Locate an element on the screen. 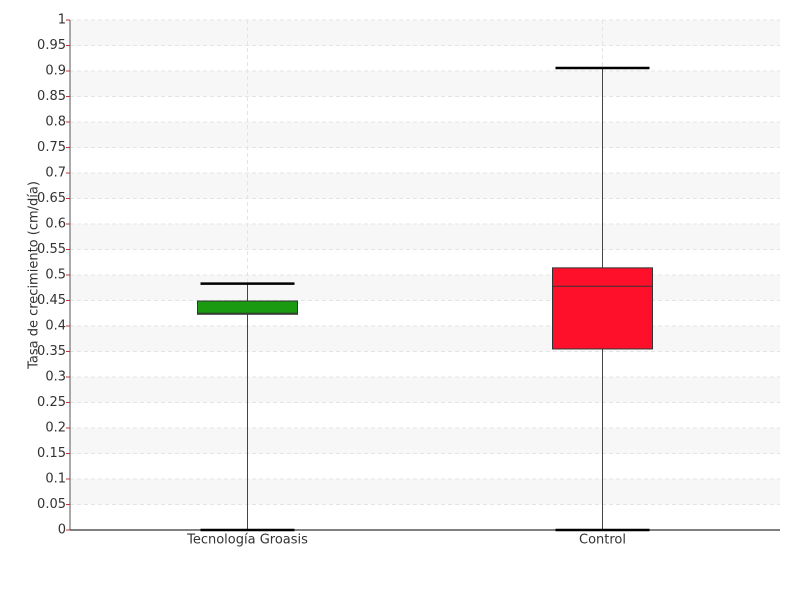 This screenshot has width=800, height=600. x-tick-label: Tecnología Groasis is located at coordinates (247, 540).